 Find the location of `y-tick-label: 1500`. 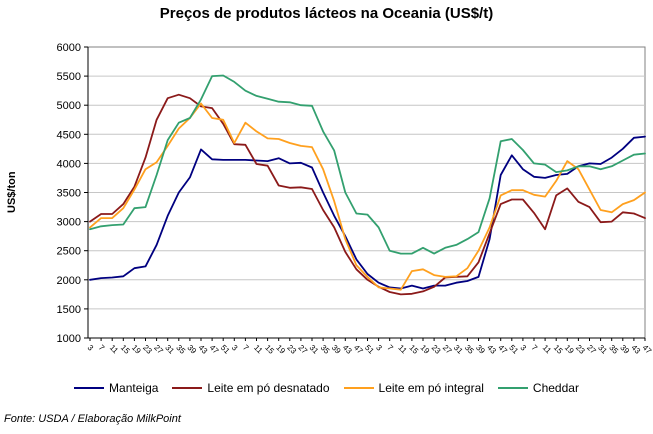

y-tick-label: 1500 is located at coordinates (69, 310).